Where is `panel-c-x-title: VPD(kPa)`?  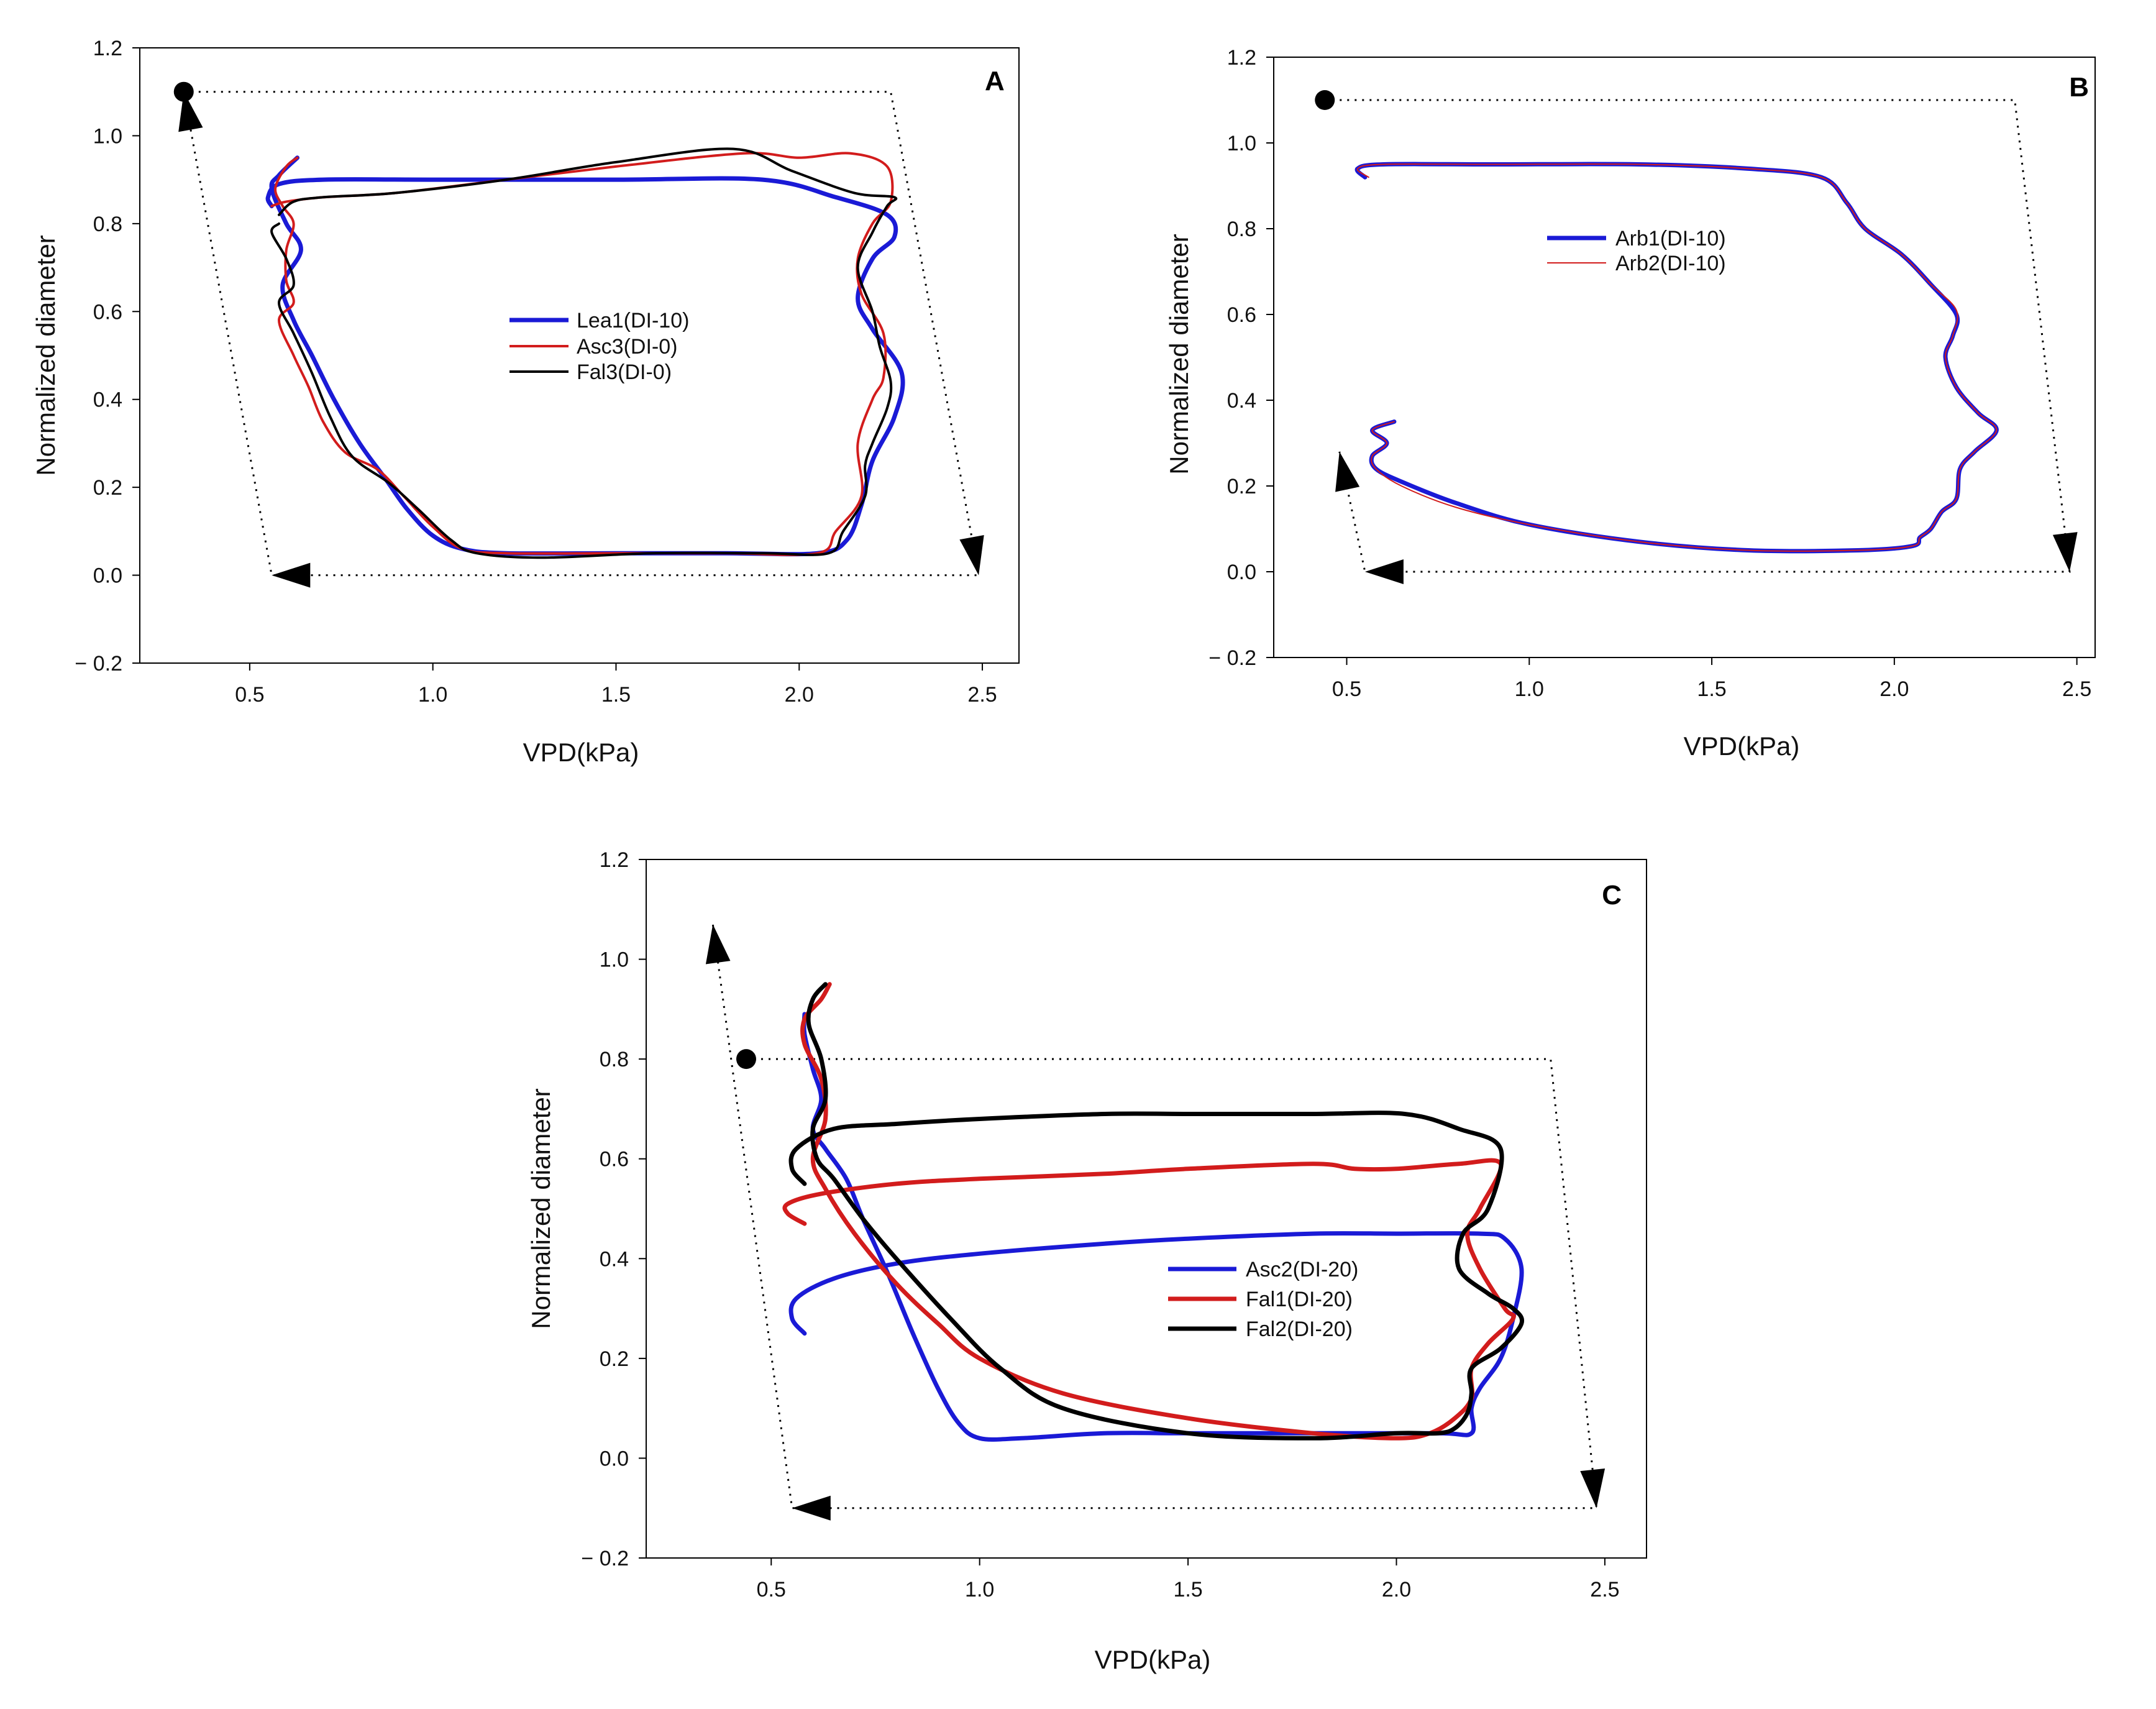
panel-c-x-title: VPD(kPa) is located at coordinates (1153, 1659).